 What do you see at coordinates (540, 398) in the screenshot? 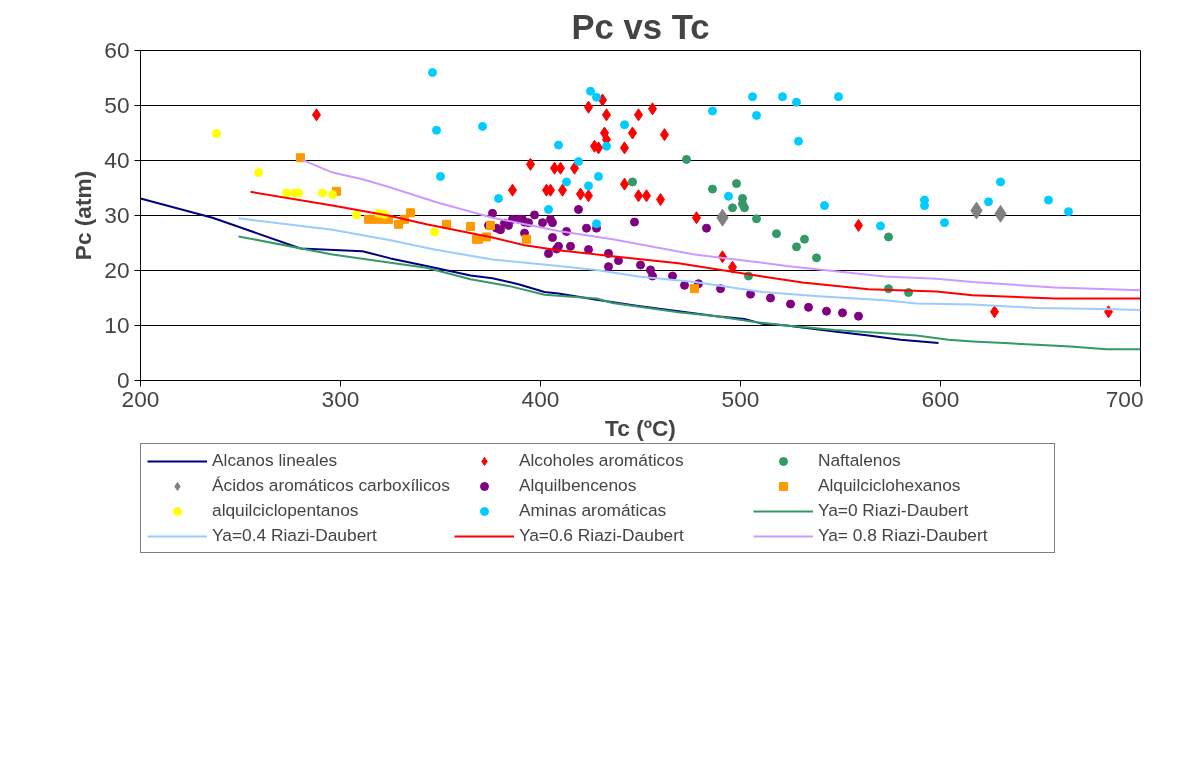
I see `x-tick-label: 400` at bounding box center [540, 398].